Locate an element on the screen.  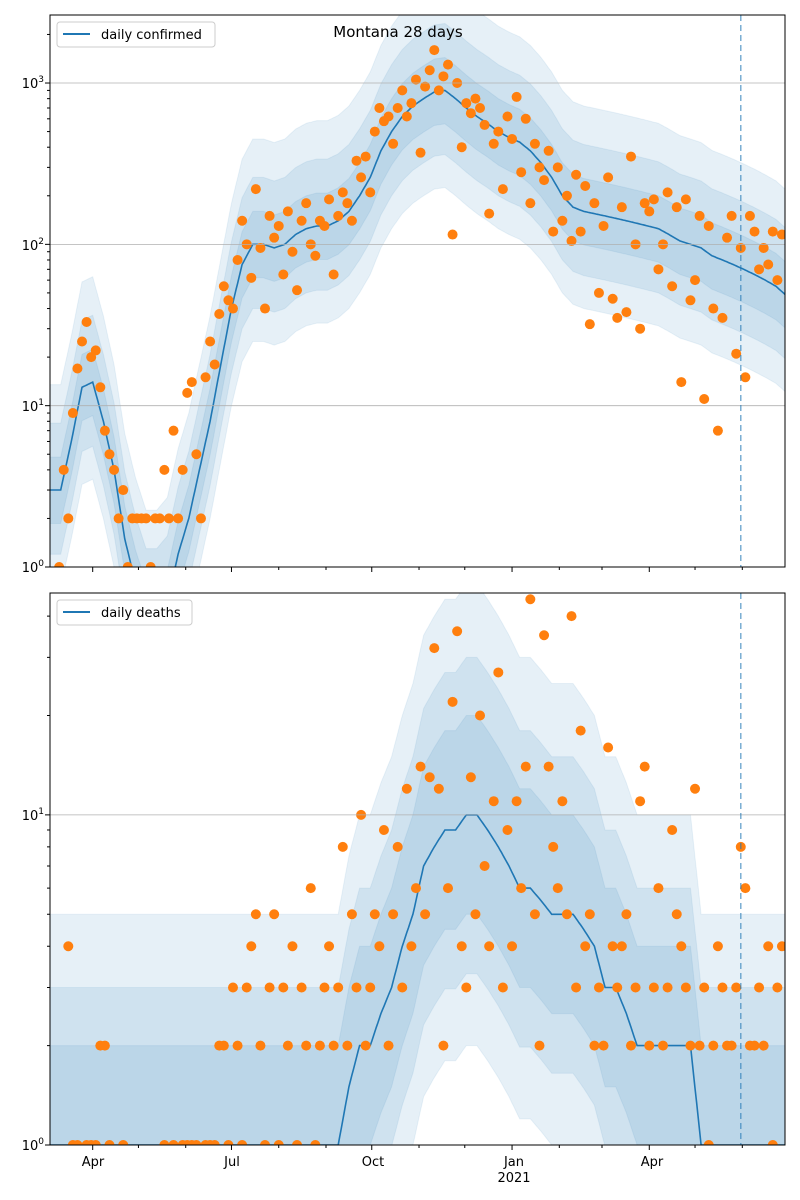
x-tick-label: Jan is located at coordinates (513, 1162).